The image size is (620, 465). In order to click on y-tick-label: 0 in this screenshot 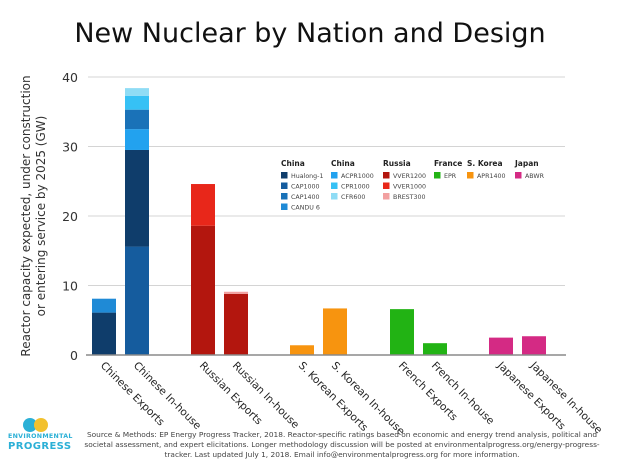, I will do `click(74, 355)`.